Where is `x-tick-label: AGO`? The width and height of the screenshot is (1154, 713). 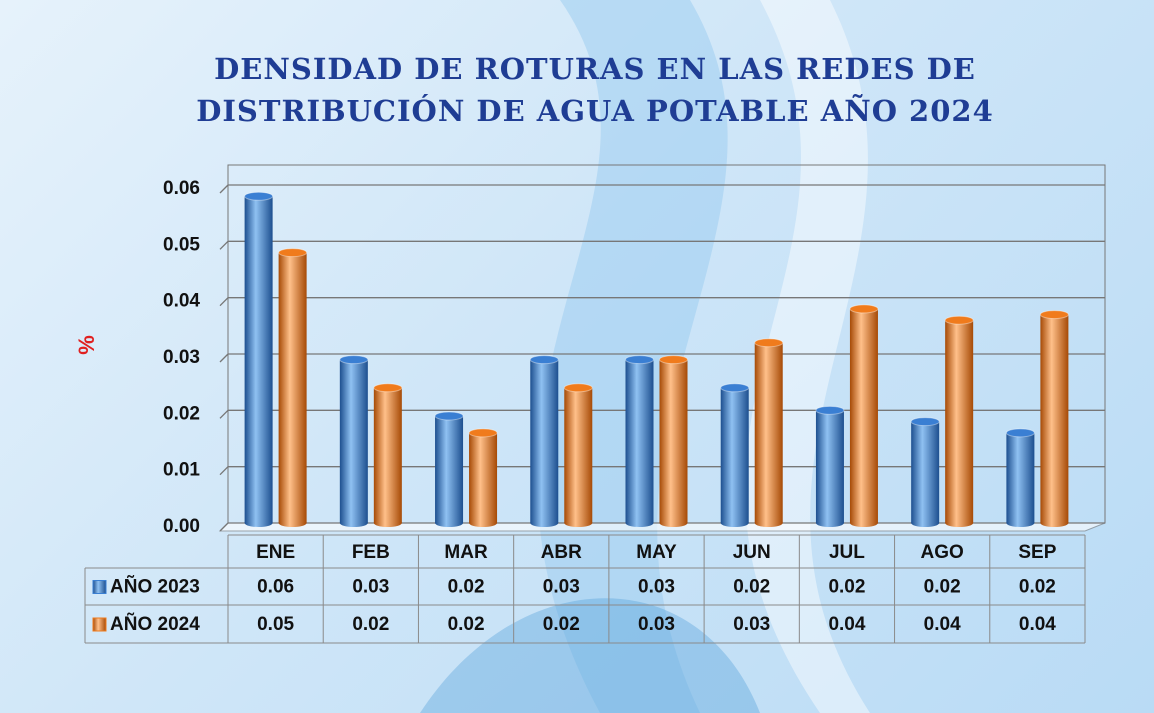
x-tick-label: AGO is located at coordinates (942, 552).